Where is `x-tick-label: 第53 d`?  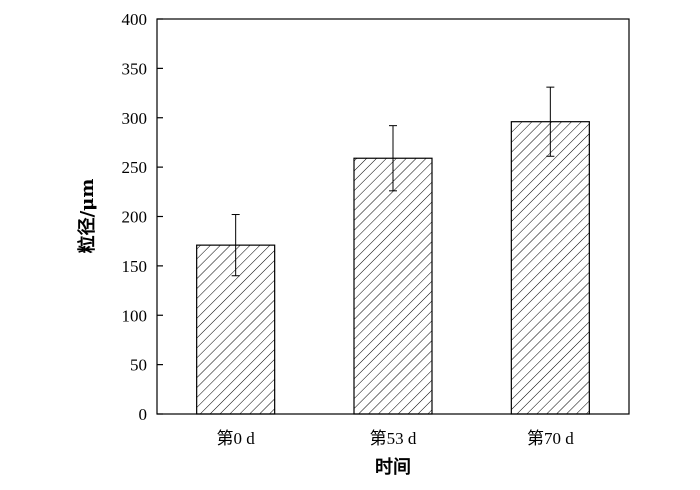 x-tick-label: 第53 d is located at coordinates (393, 438).